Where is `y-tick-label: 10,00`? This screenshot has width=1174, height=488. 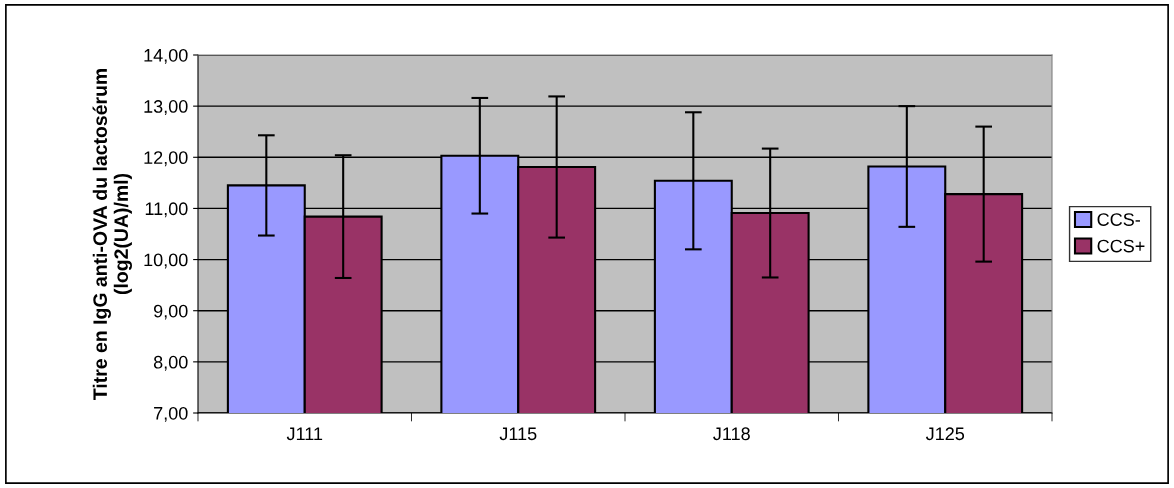 y-tick-label: 10,00 is located at coordinates (166, 261).